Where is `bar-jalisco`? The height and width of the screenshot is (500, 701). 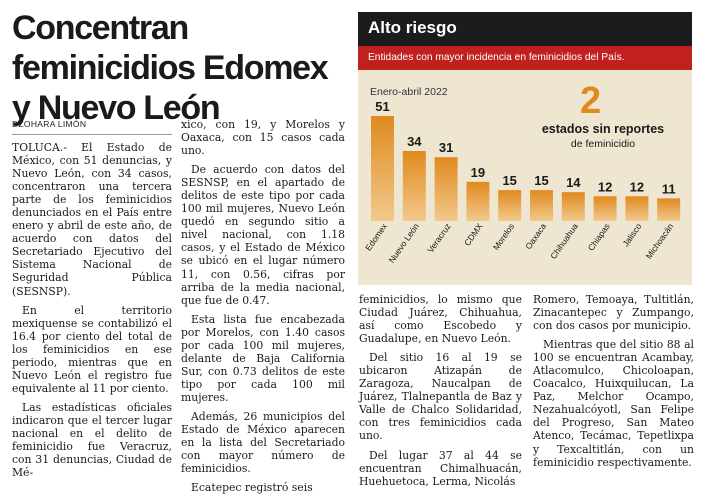 bar-jalisco is located at coordinates (637, 208).